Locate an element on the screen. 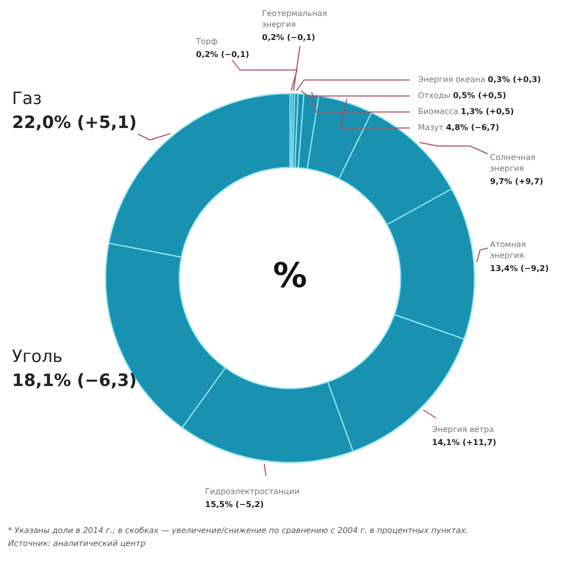 This screenshot has height=565, width=582. slice-label: Геотермальная энергия is located at coordinates (295, 19).